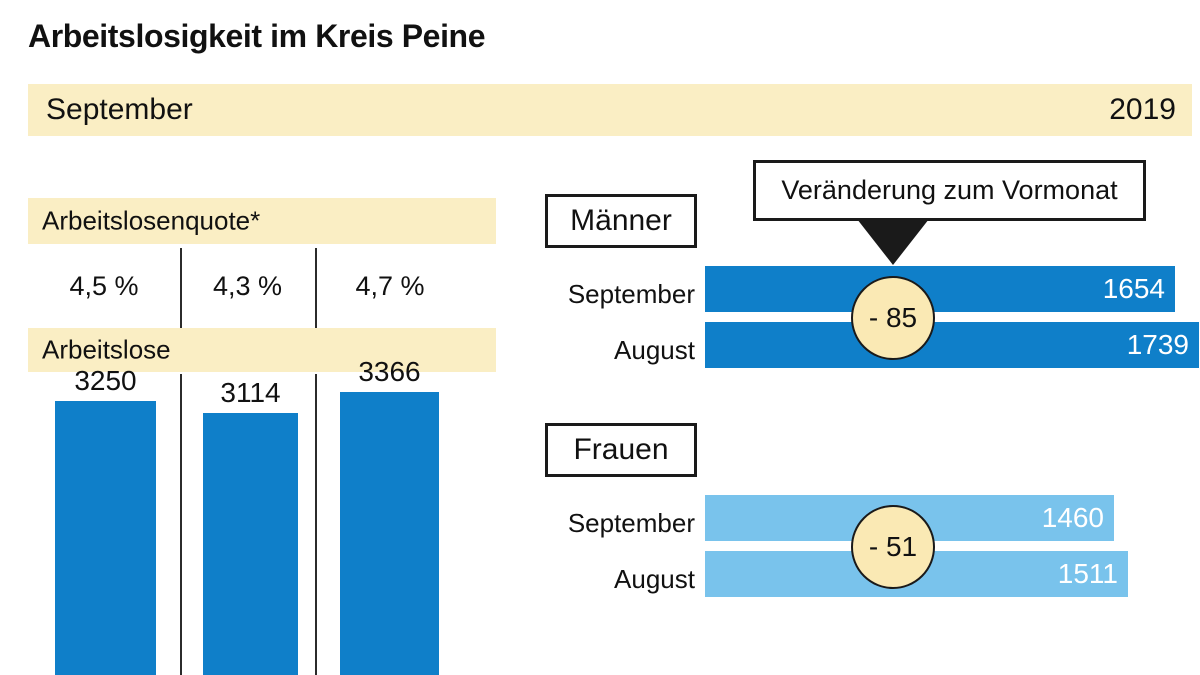  I want to click on maenner-bar-september: 1654, so click(940, 289).